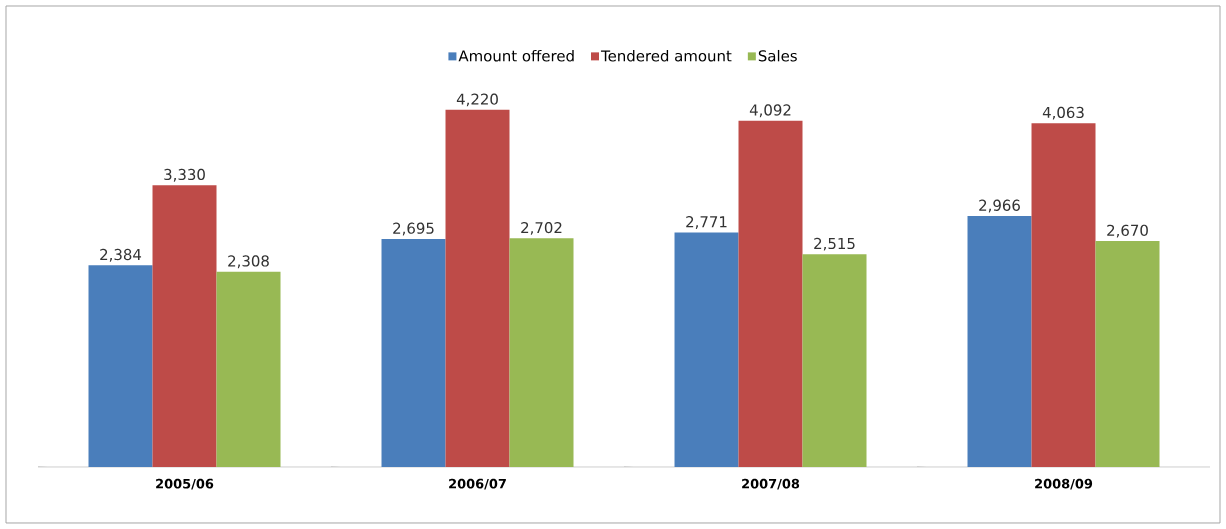  What do you see at coordinates (477, 100) in the screenshot?
I see `data-label: 4,220` at bounding box center [477, 100].